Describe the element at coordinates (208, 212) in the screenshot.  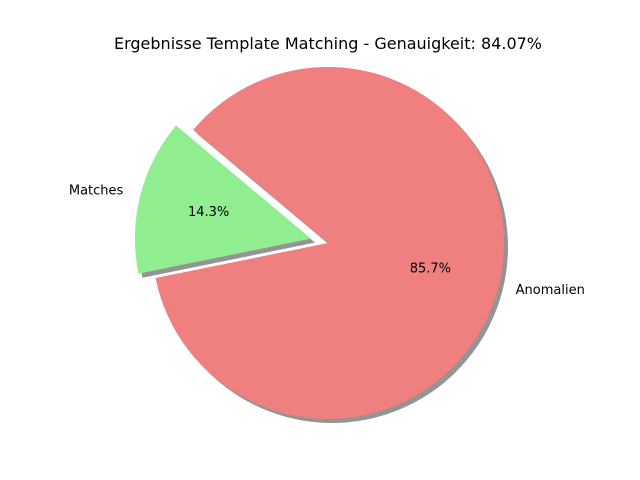
I see `slice-percent-matches: 14.3%` at that location.